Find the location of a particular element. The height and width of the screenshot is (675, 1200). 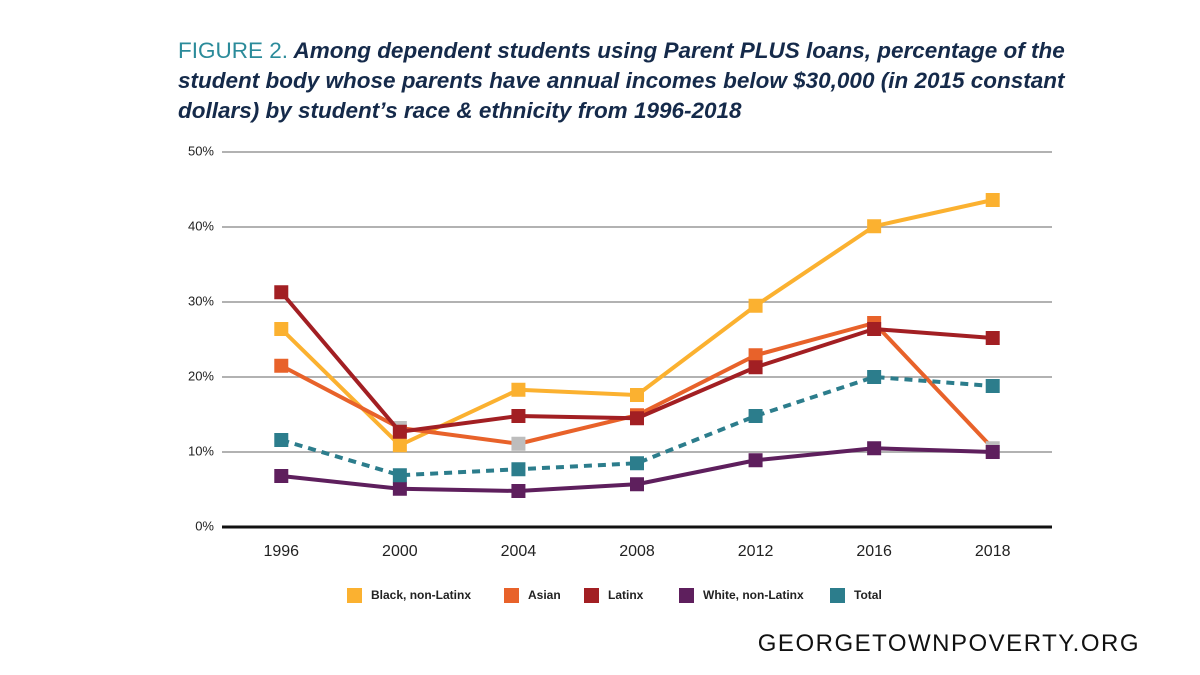

x-tick-label: 2016 is located at coordinates (874, 551).